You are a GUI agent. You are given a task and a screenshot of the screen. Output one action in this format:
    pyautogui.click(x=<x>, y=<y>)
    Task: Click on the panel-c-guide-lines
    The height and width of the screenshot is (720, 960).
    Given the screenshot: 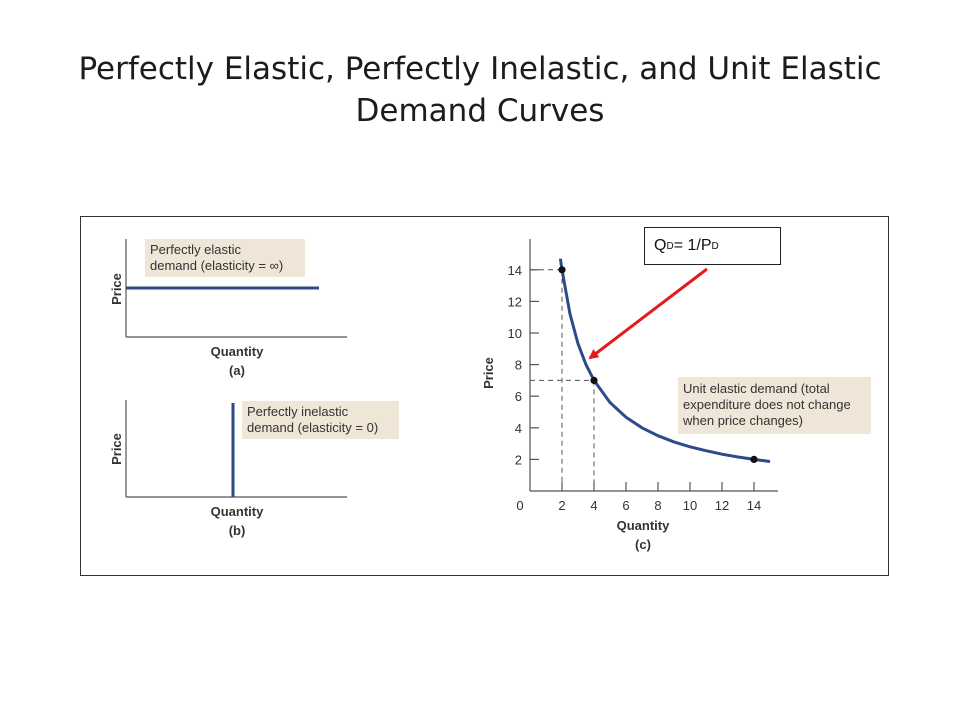 What is the action you would take?
    pyautogui.click(x=562, y=380)
    